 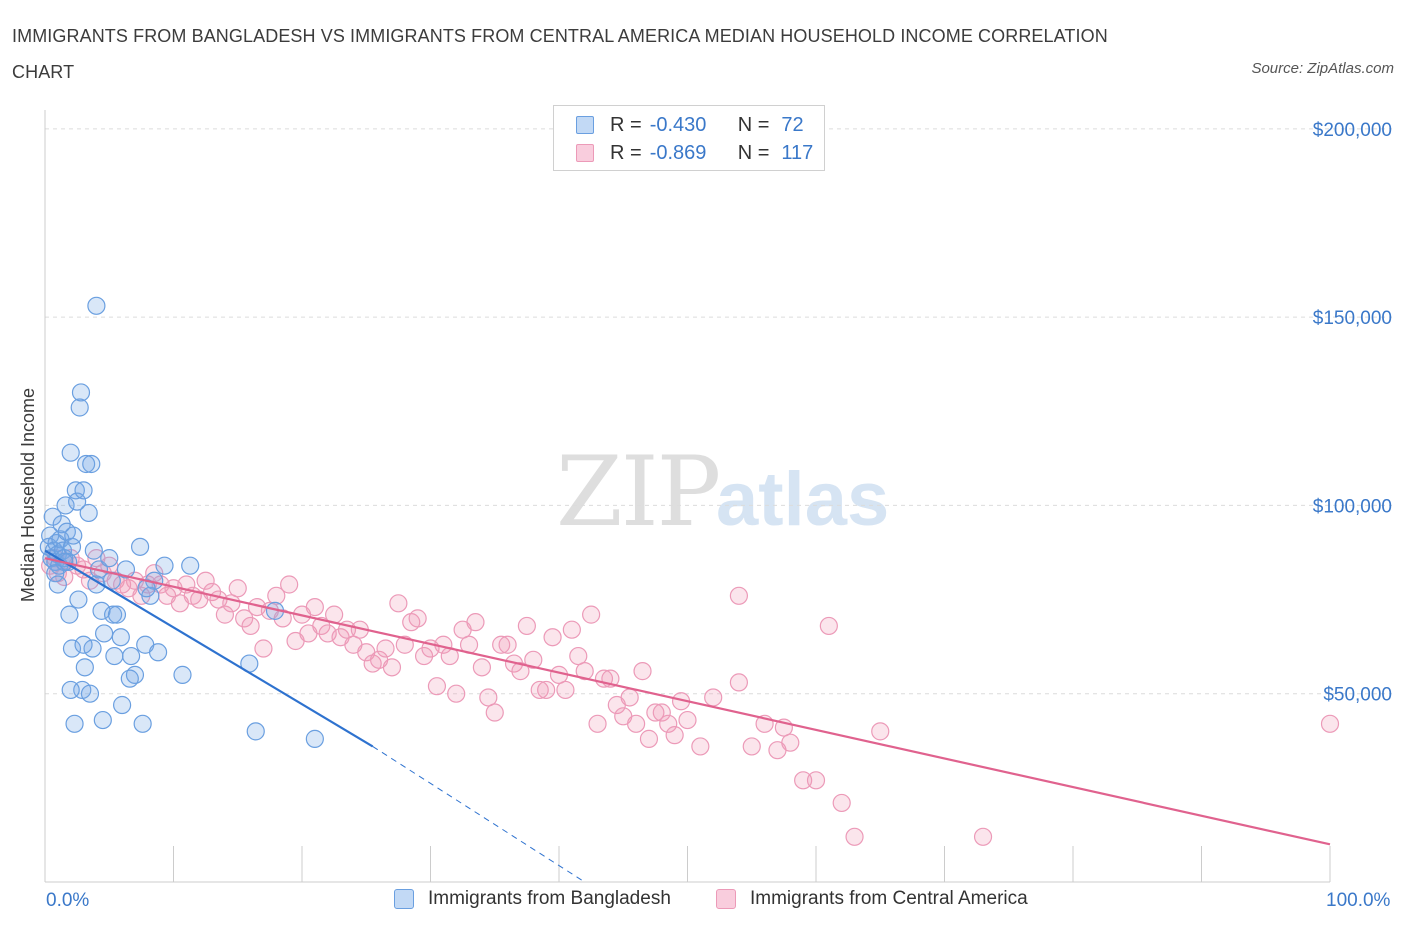 What do you see at coordinates (792, 124) in the screenshot?
I see `legend-n-value: 72` at bounding box center [792, 124].